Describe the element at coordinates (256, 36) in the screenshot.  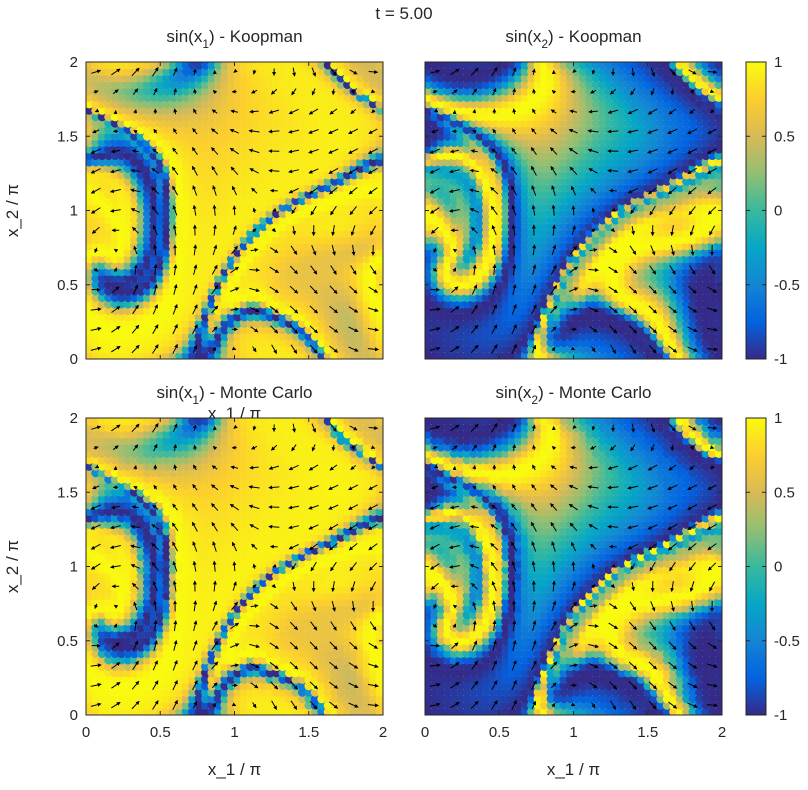
I see `panel-title-tail: ) - Koopman` at that location.